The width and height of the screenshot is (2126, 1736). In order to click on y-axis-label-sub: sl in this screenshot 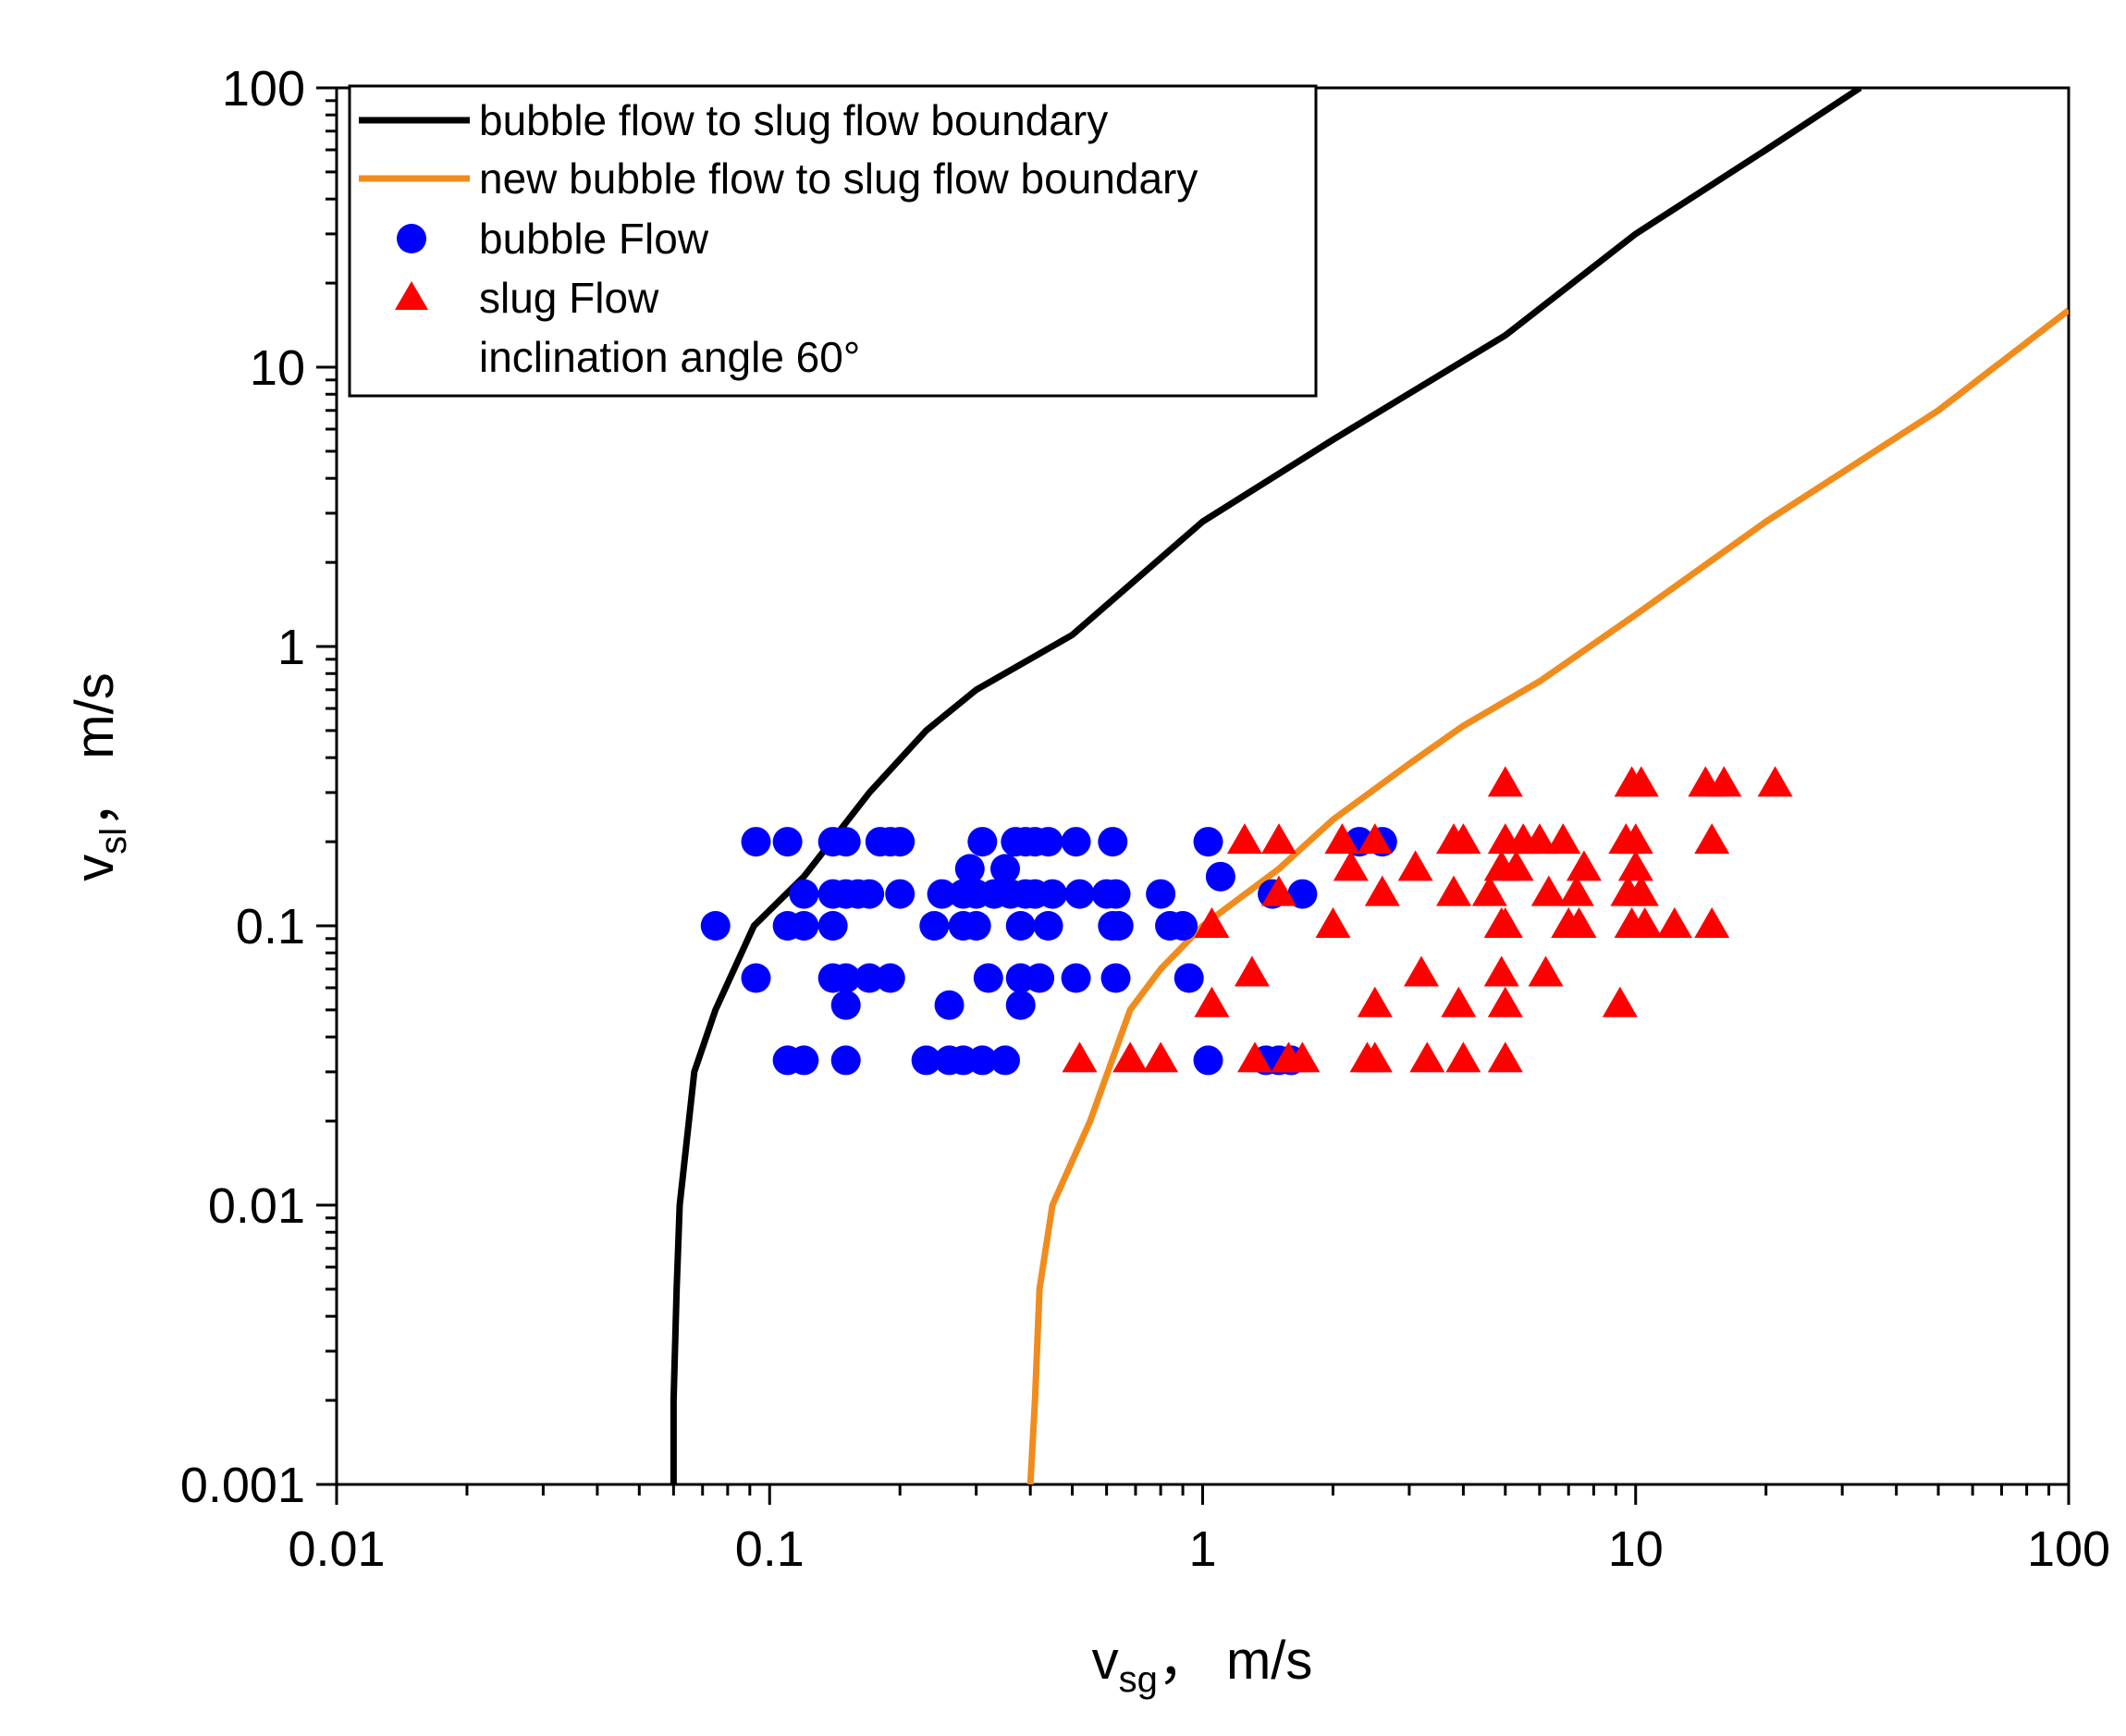, I will do `click(113, 841)`.